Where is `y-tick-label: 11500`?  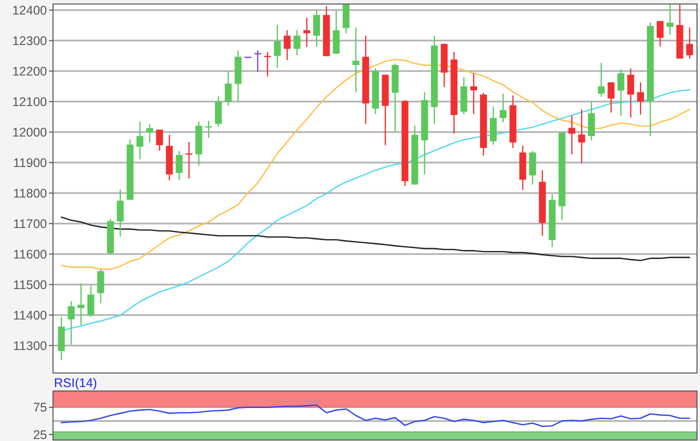 y-tick-label: 11500 is located at coordinates (30, 285).